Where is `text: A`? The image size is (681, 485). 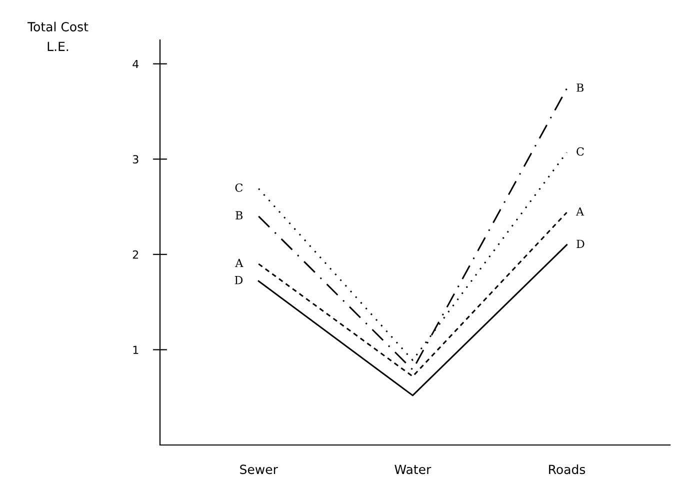
text: A is located at coordinates (239, 263).